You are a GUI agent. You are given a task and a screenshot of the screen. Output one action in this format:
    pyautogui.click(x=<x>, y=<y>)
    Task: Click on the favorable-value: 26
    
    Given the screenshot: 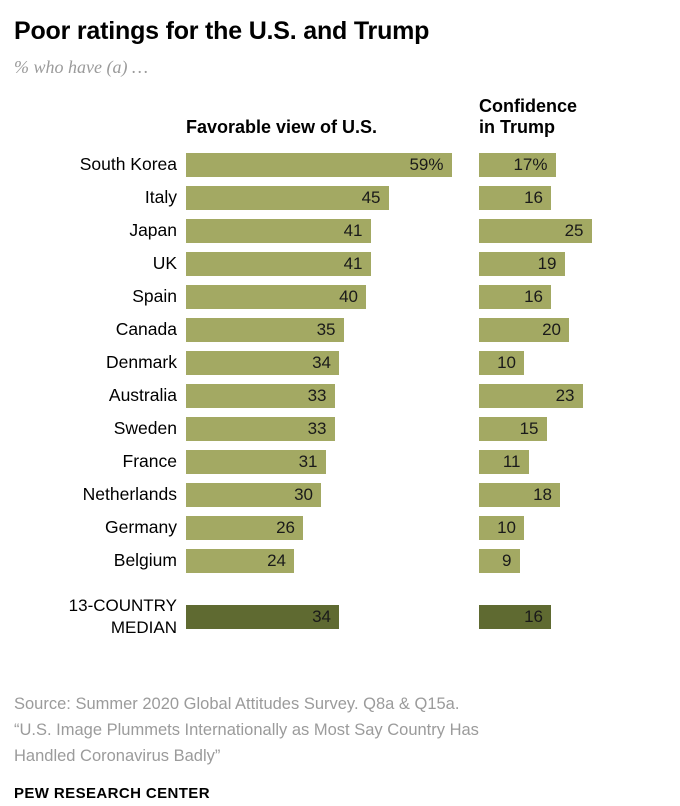 What is the action you would take?
    pyautogui.click(x=285, y=527)
    